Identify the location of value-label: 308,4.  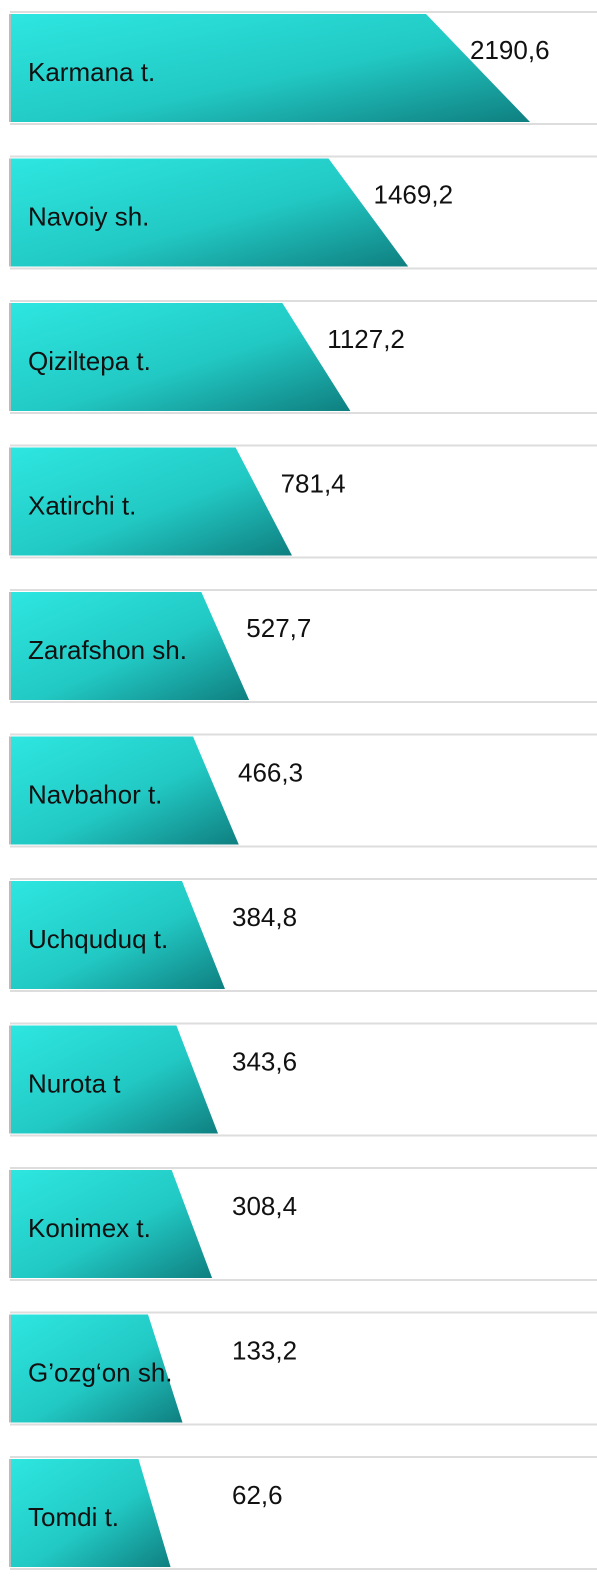
(264, 1206).